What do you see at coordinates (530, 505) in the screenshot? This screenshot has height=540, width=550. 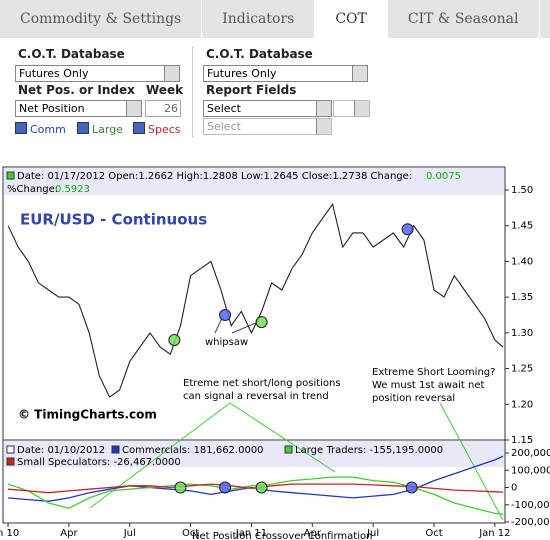 I see `y-tick-label: -100,000` at bounding box center [530, 505].